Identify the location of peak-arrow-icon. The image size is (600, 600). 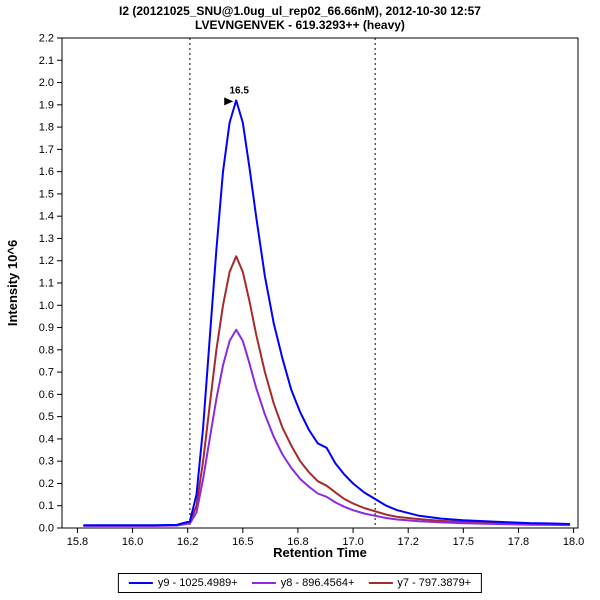
(229, 101).